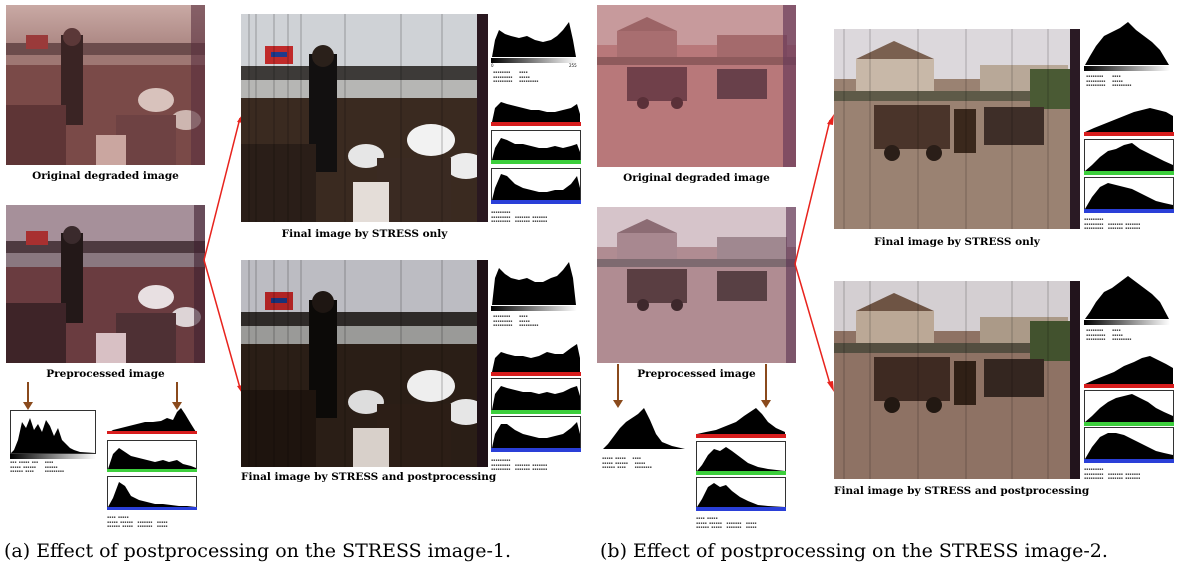 This screenshot has height=574, width=1180. Describe the element at coordinates (741, 458) in the screenshot. I see `green-histogram-preprocessed-b` at that location.